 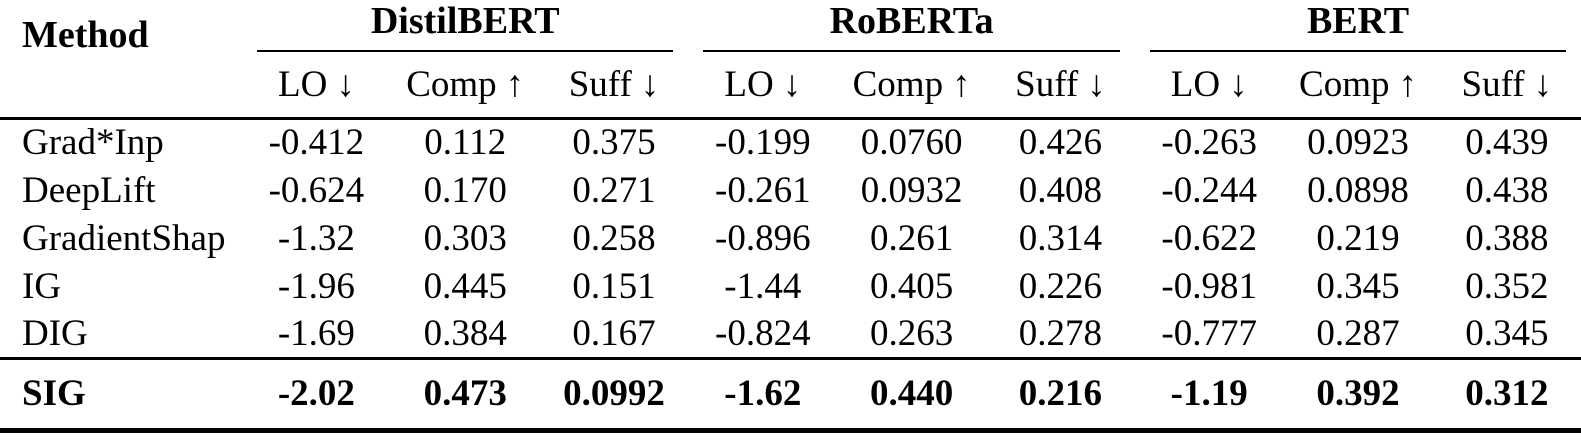 I want to click on value-cell: -0.777, so click(x=1209, y=333).